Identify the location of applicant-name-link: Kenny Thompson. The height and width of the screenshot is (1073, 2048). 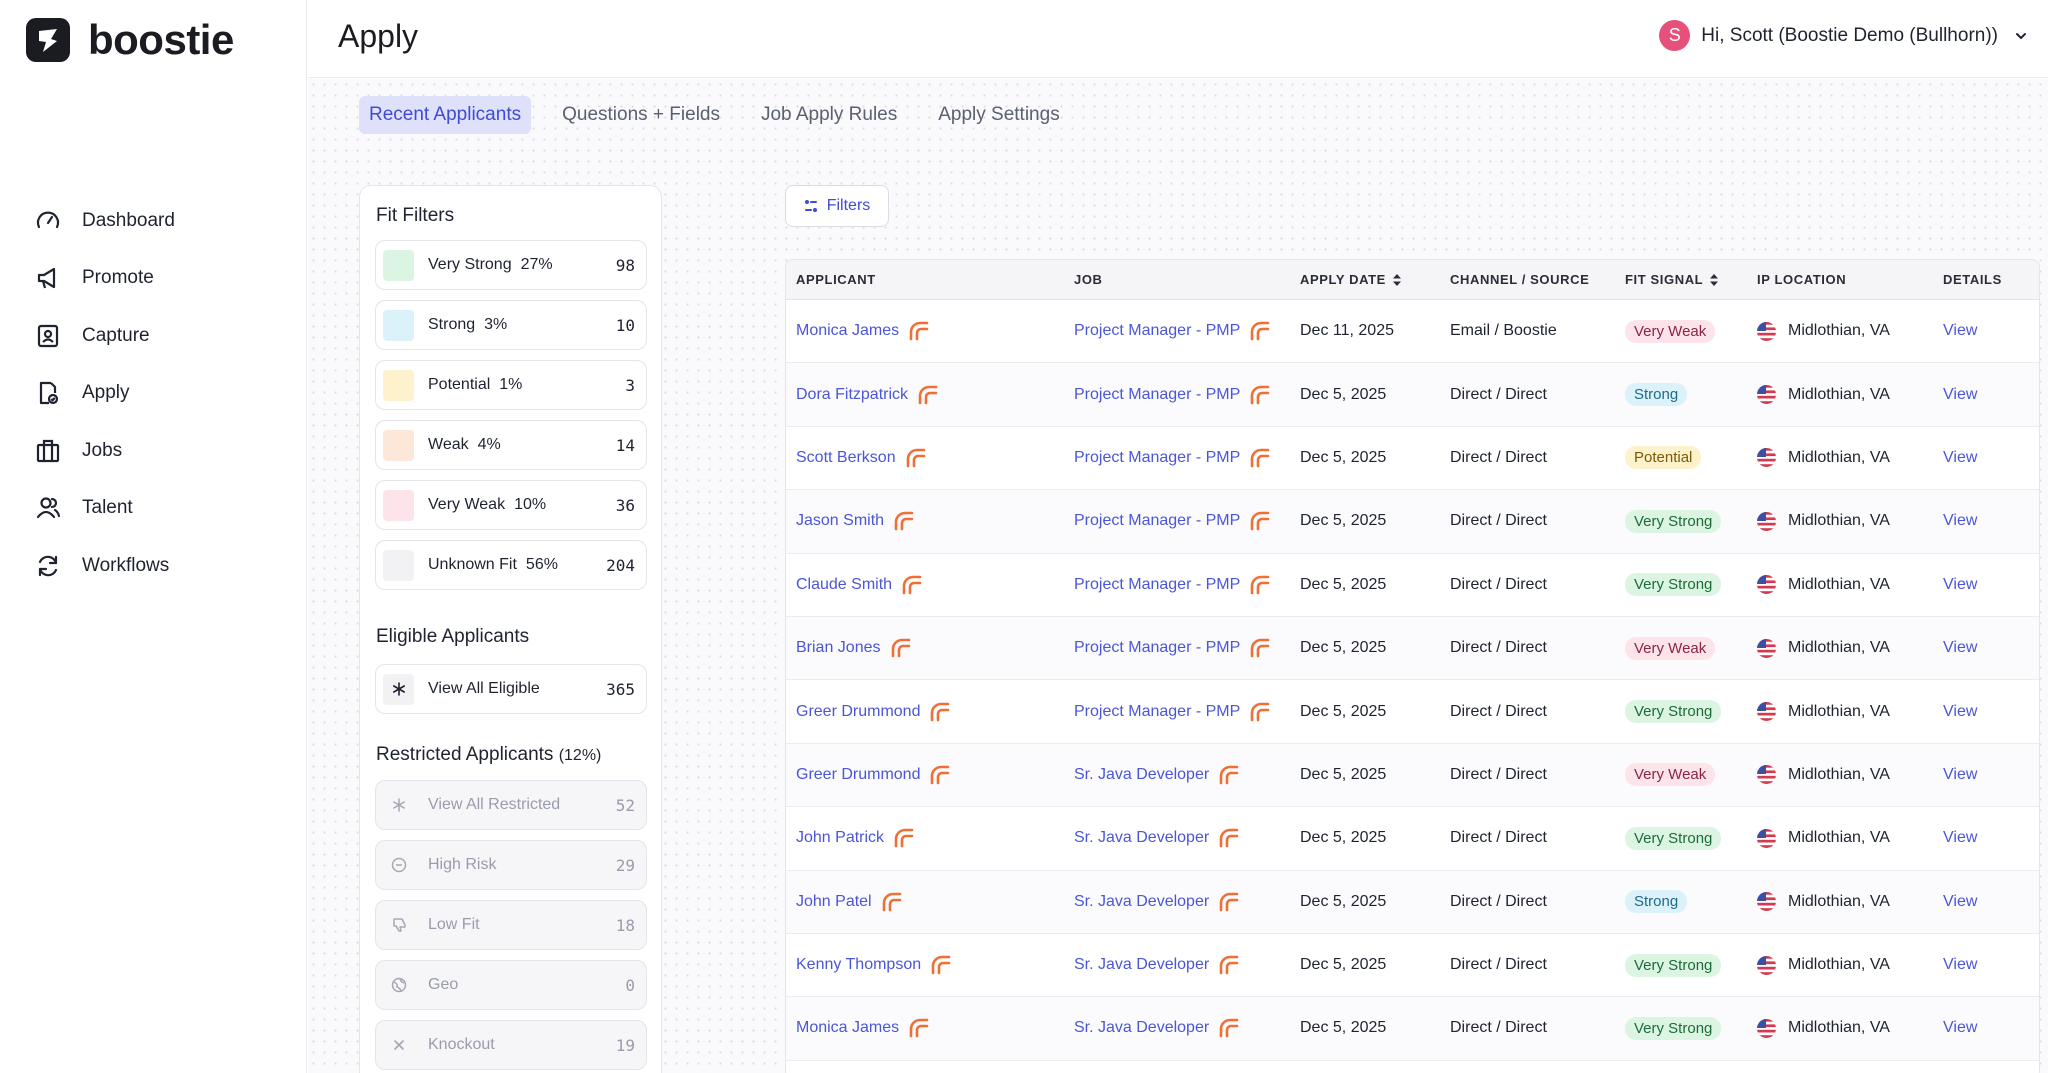
(859, 965).